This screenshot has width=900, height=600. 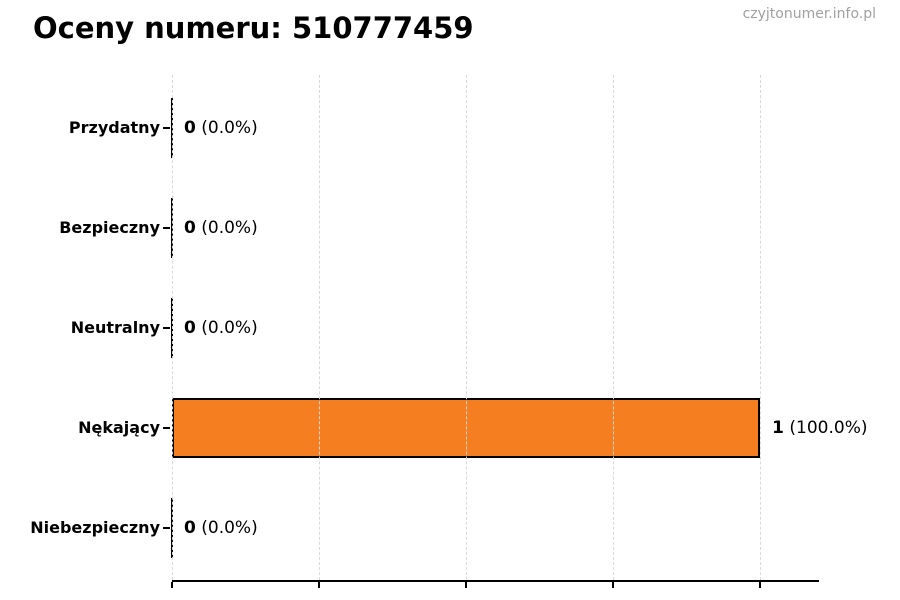 I want to click on category-label: Nękający, so click(x=119, y=427).